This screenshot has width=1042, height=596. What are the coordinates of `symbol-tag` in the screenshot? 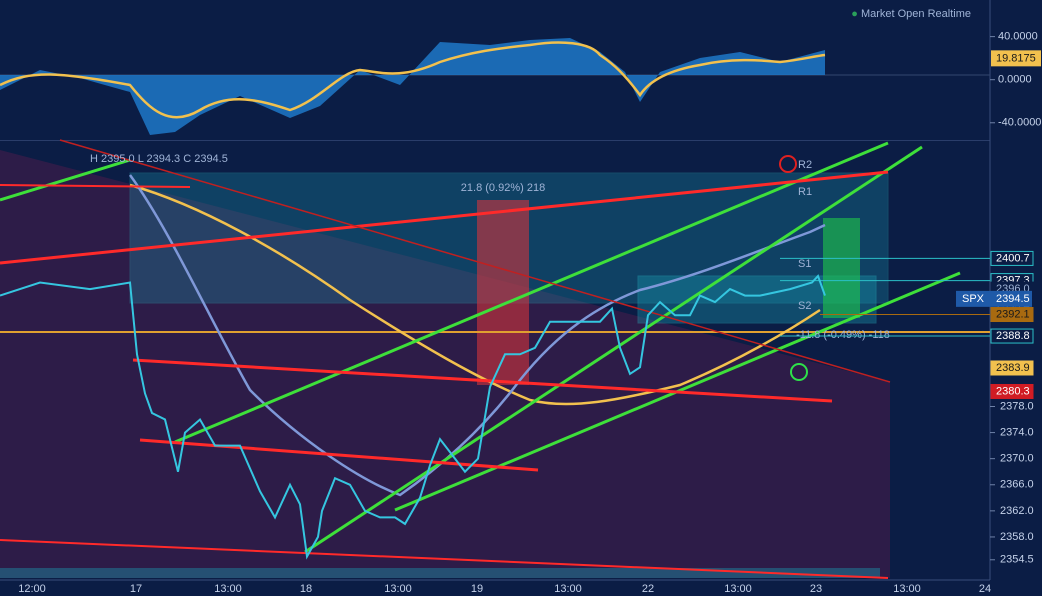 It's located at (994, 298).